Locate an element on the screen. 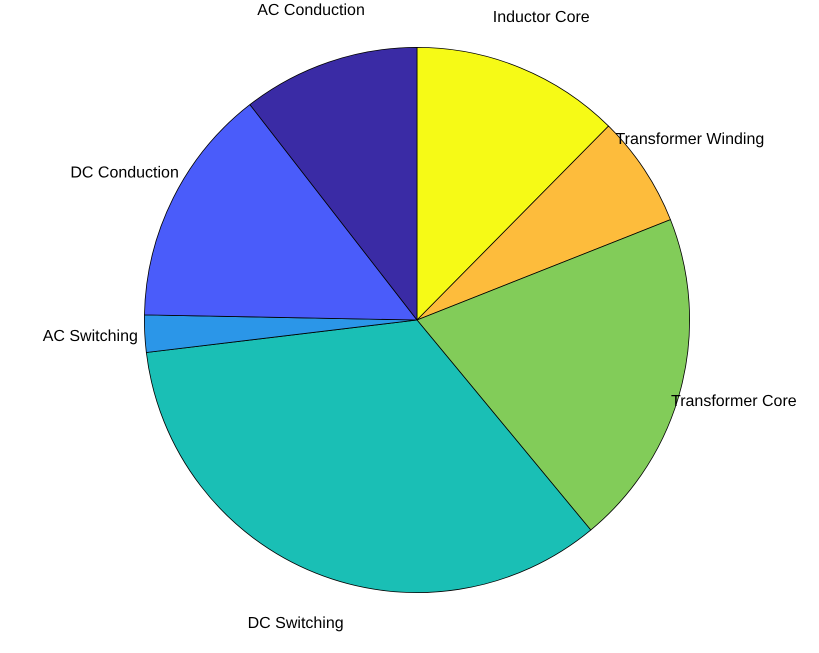 This screenshot has height=653, width=819. slice-label: DC Switching is located at coordinates (296, 623).